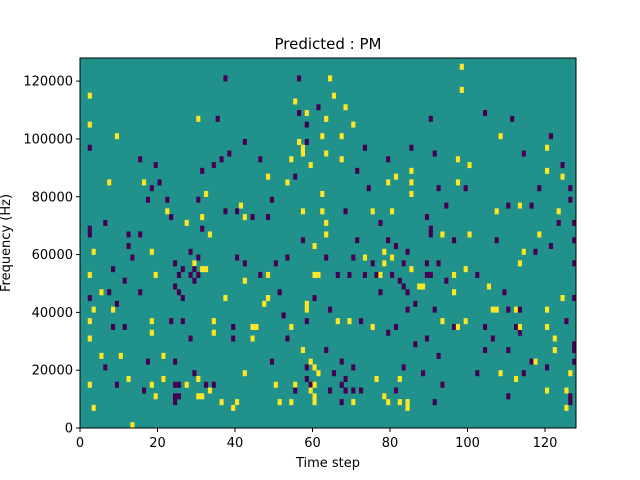  What do you see at coordinates (52, 371) in the screenshot?
I see `y-tick-label: 20000` at bounding box center [52, 371].